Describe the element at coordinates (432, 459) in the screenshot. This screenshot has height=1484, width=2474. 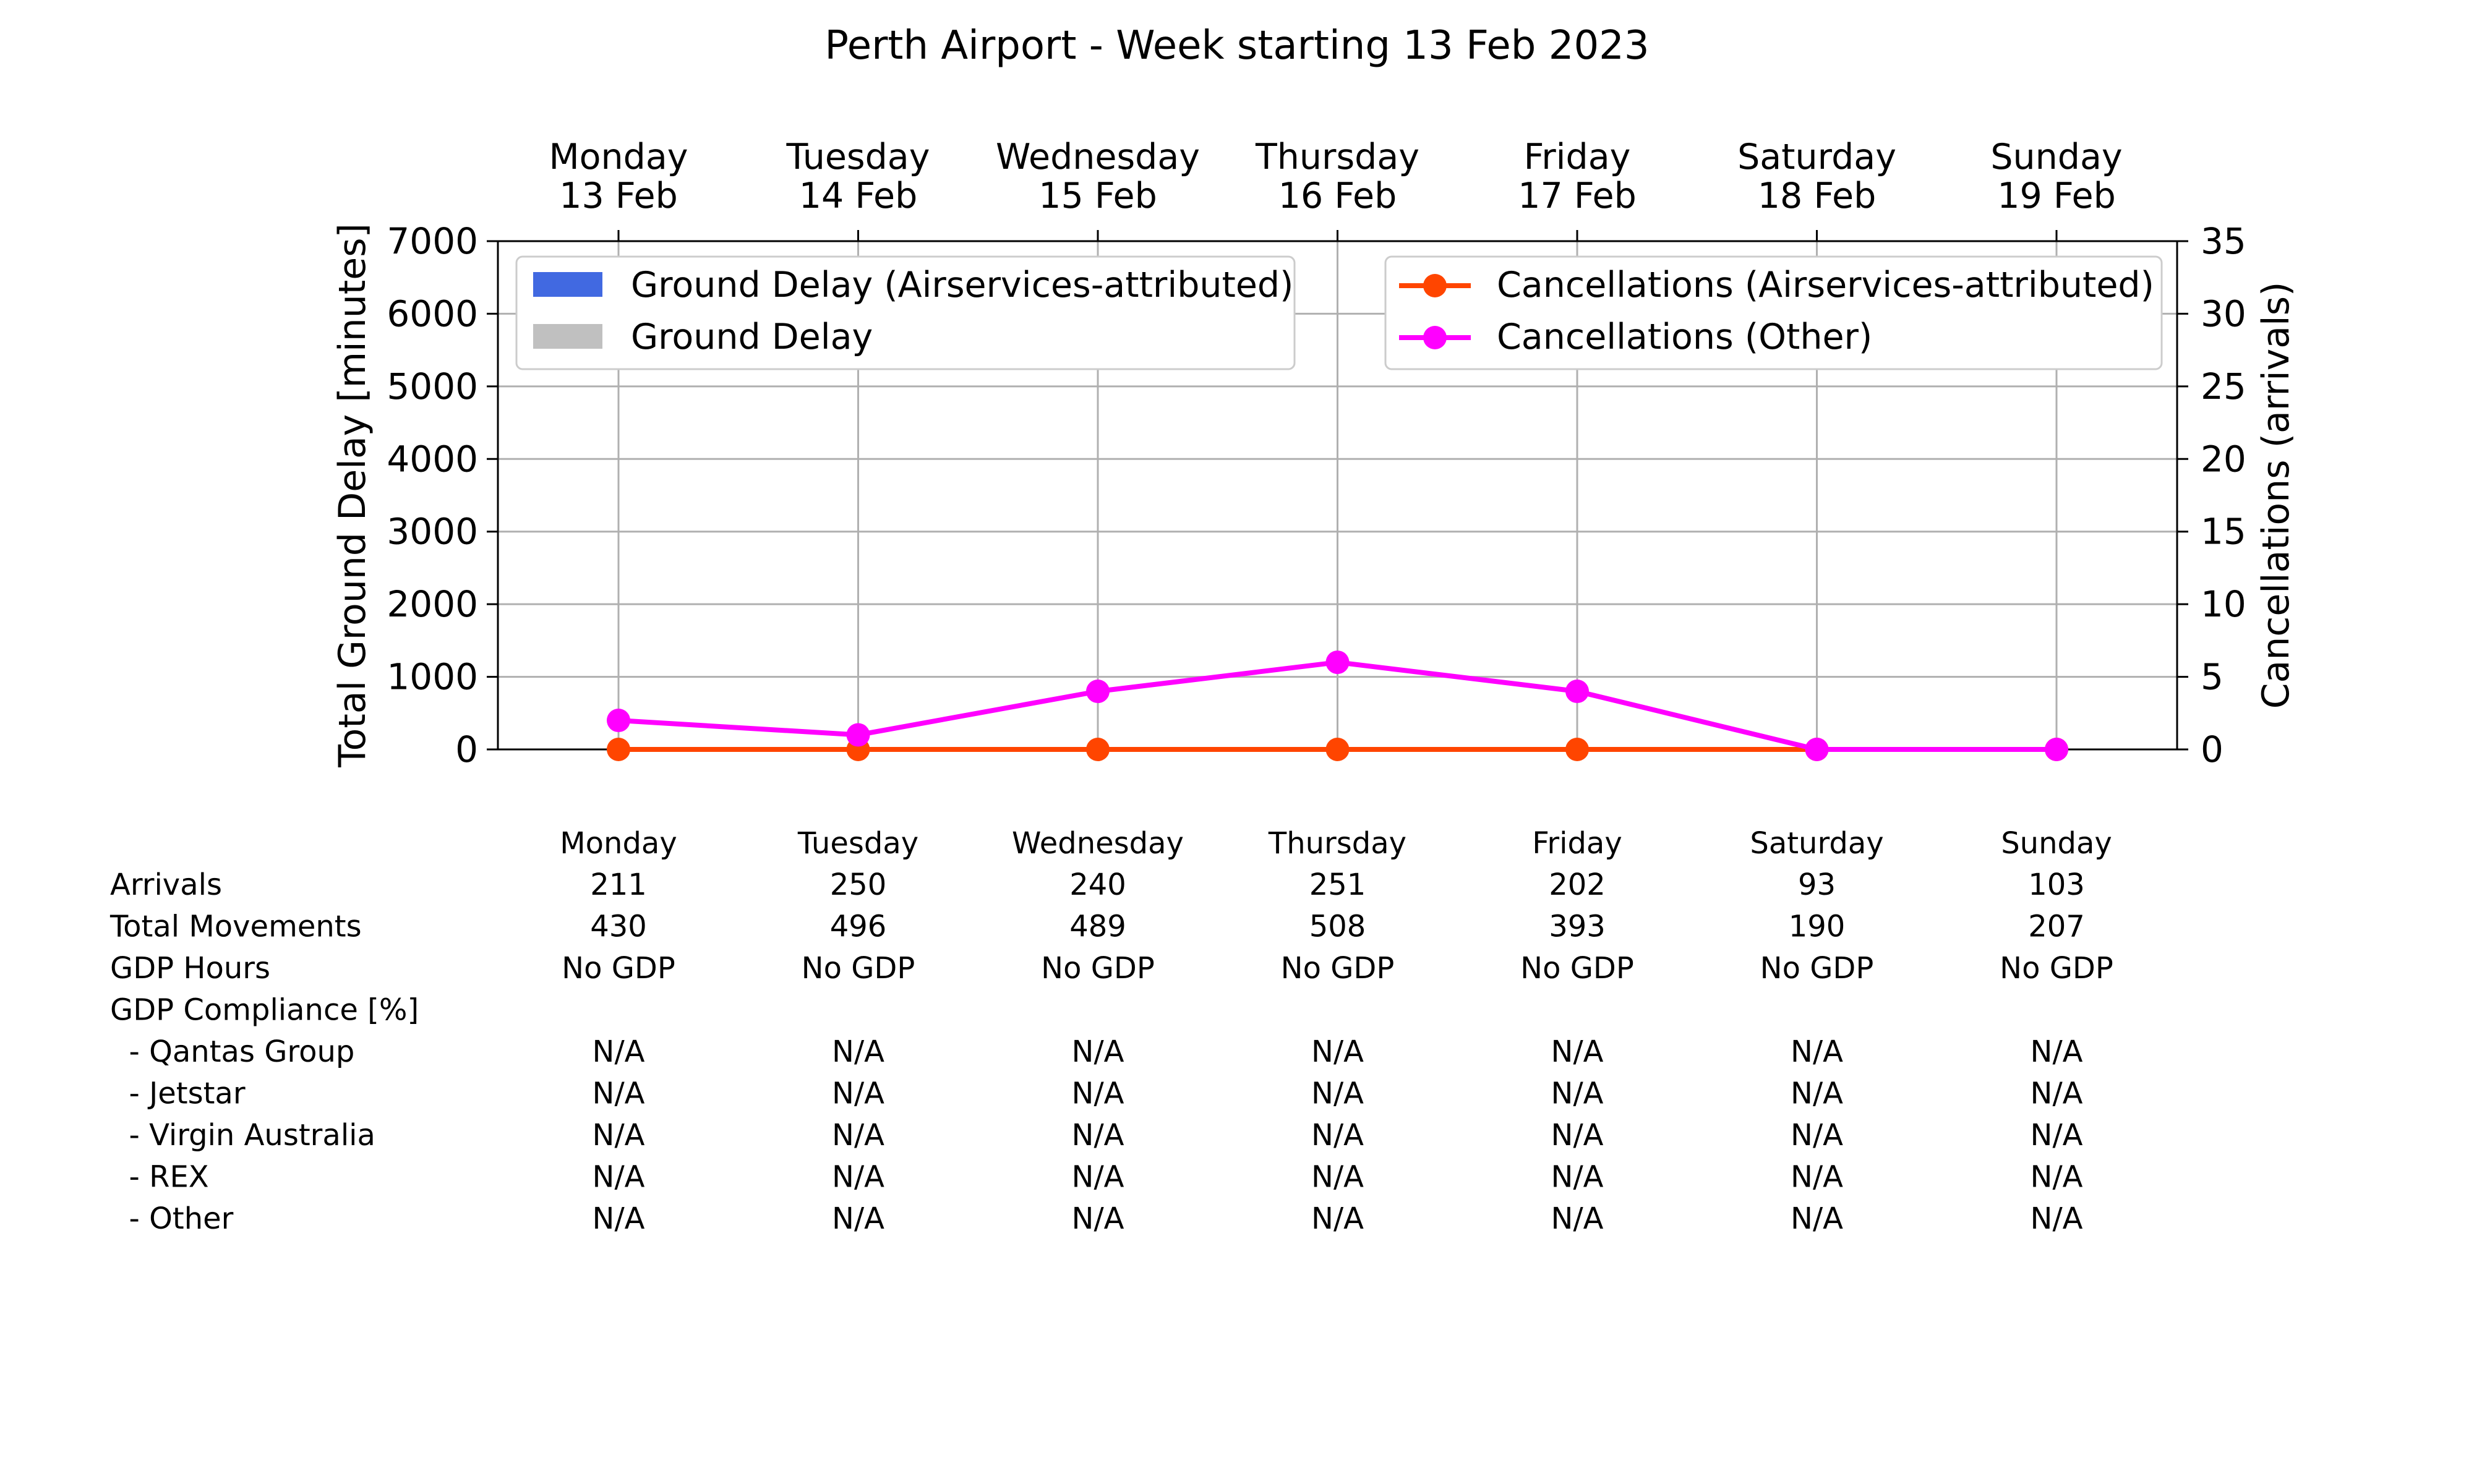
I see `left-tick-label: 4000` at that location.